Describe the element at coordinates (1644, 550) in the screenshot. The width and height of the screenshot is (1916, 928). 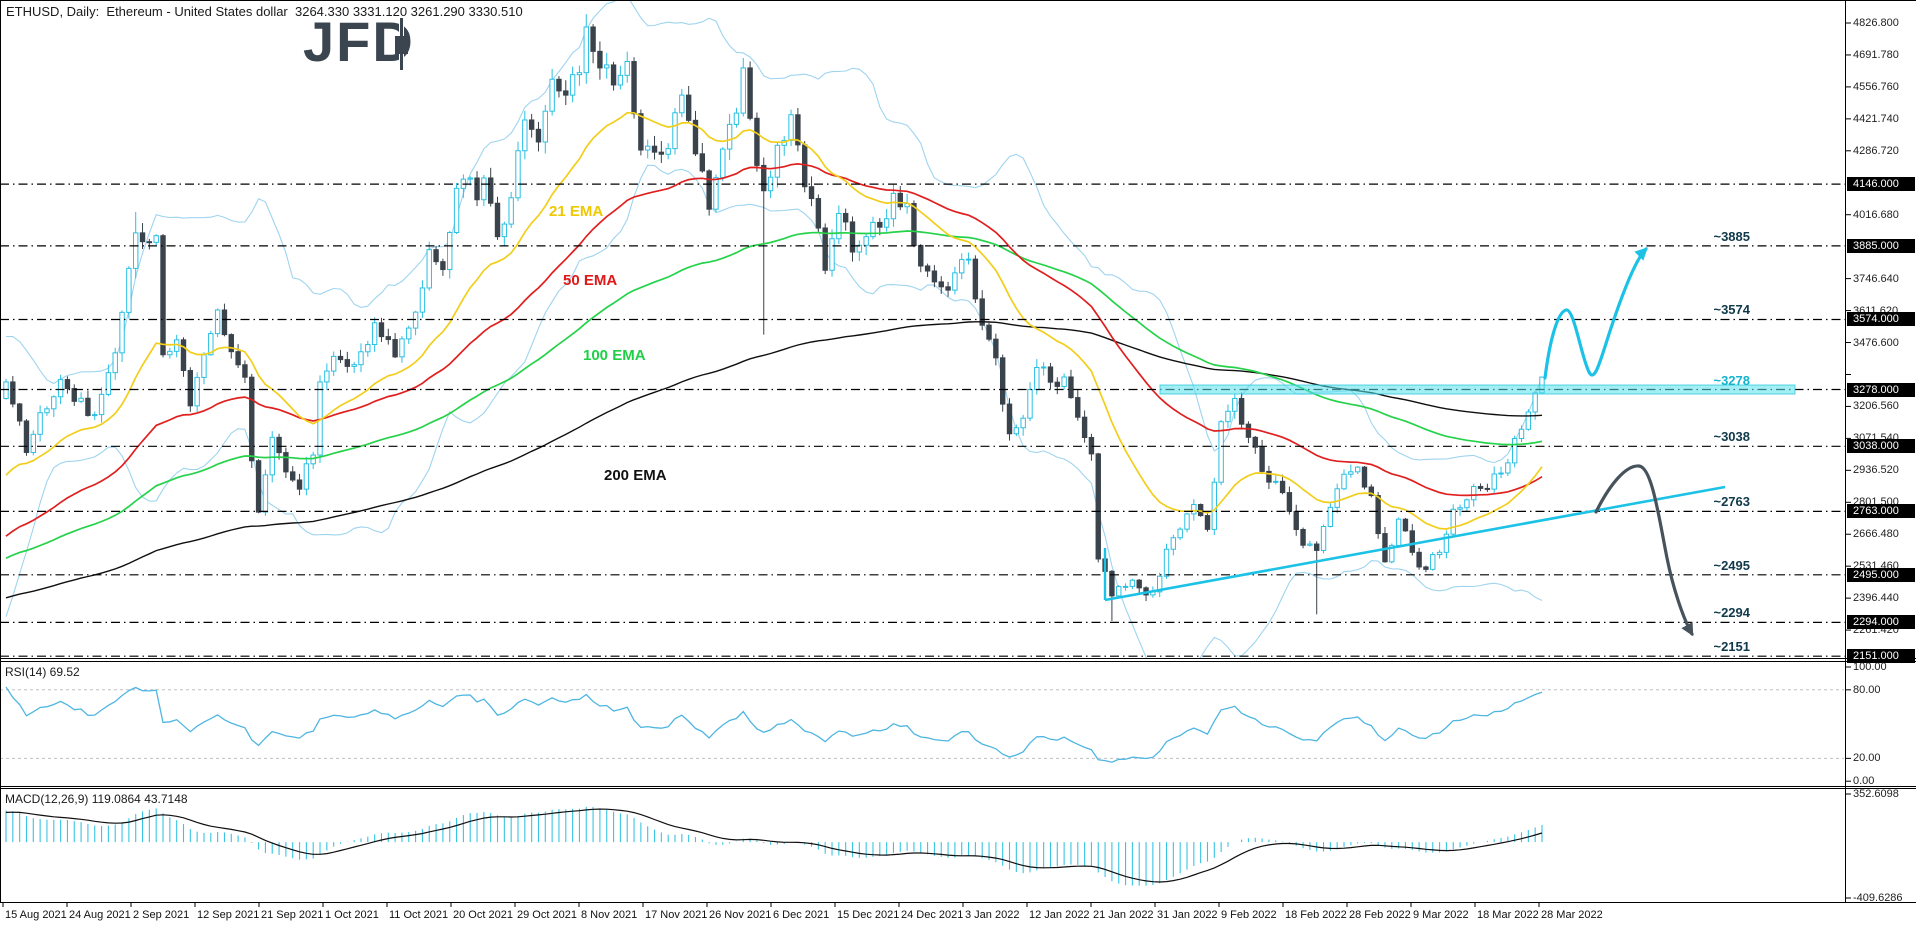
I see `bearish-projection-arrow` at that location.